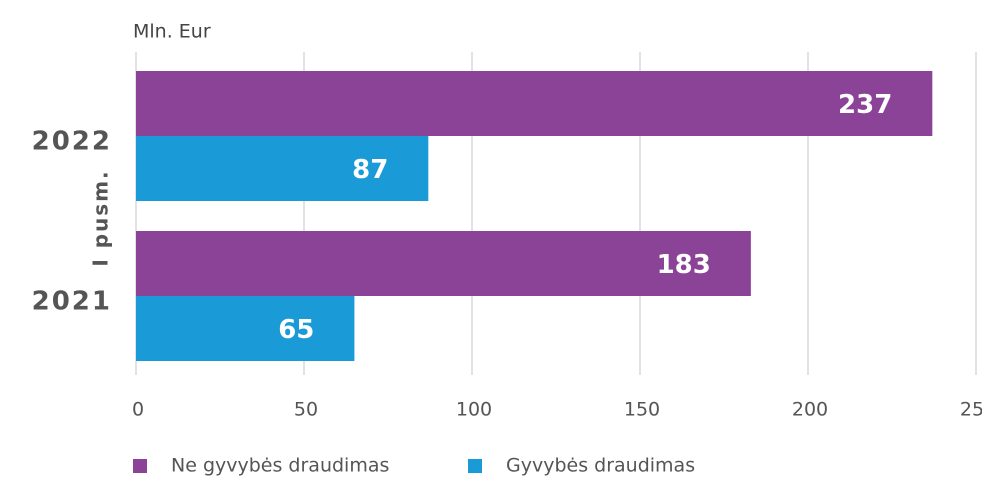 The image size is (982, 477). I want to click on x-tick-label: 150, so click(642, 410).